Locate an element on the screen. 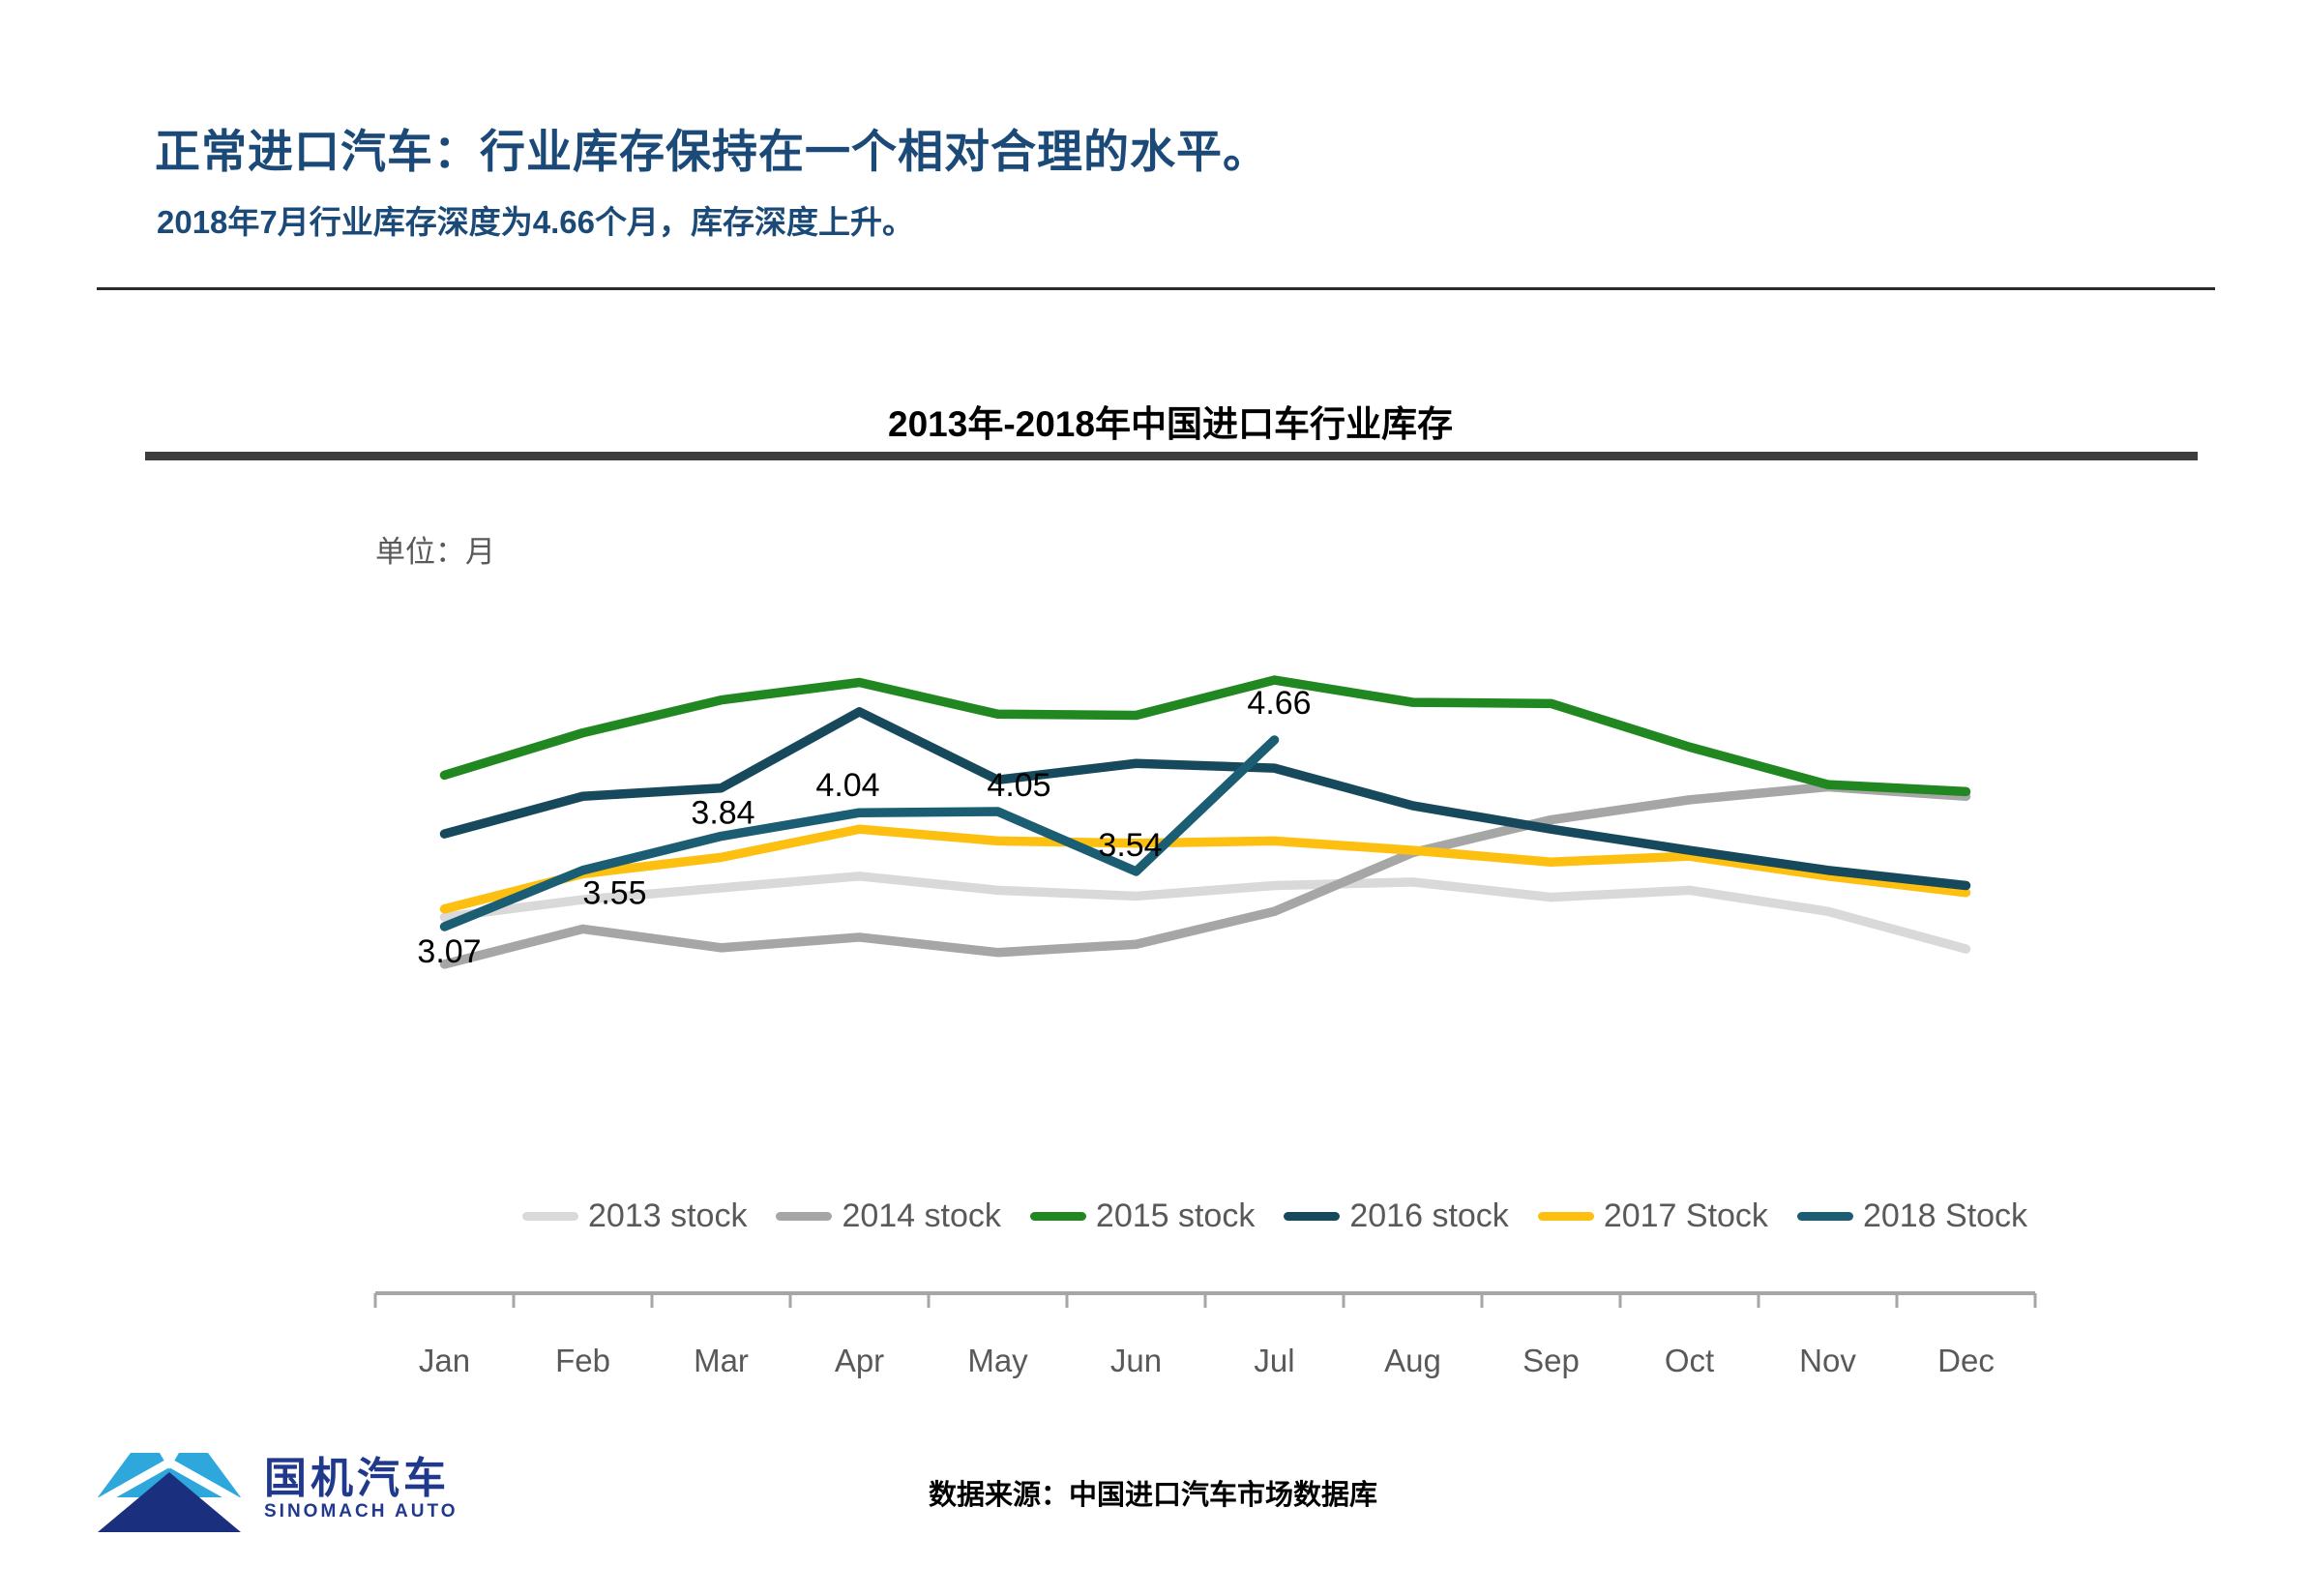 This screenshot has height=1596, width=2306. series-line-2017-stock is located at coordinates (1205, 869).